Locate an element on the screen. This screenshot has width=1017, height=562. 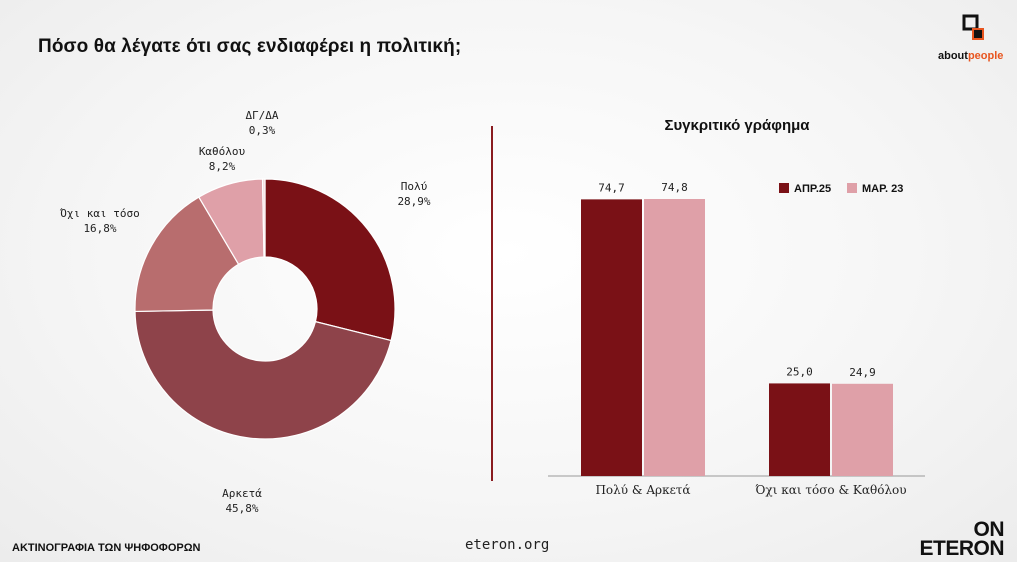
legend-label-1: ΑΠΡ.25 is located at coordinates (812, 189).